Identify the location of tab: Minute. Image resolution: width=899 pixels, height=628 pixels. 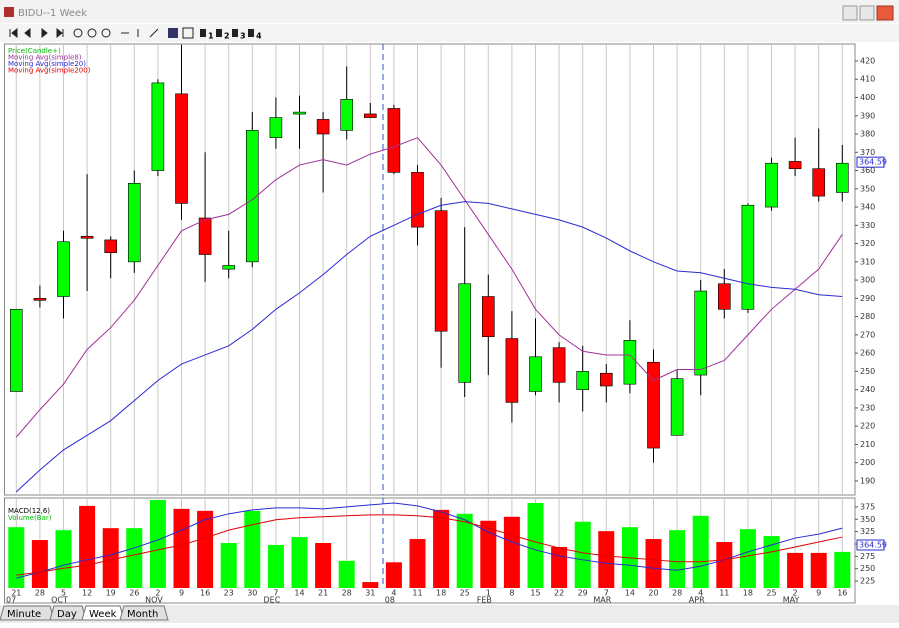
(27, 613).